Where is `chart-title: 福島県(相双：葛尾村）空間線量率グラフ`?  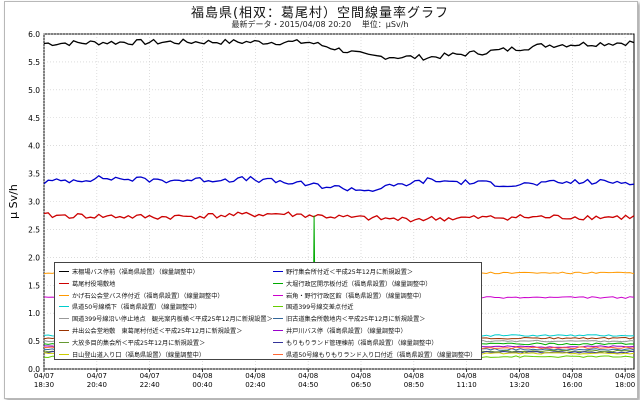
chart-title: 福島県(相双：葛尾村）空間線量率グラフ is located at coordinates (320, 13).